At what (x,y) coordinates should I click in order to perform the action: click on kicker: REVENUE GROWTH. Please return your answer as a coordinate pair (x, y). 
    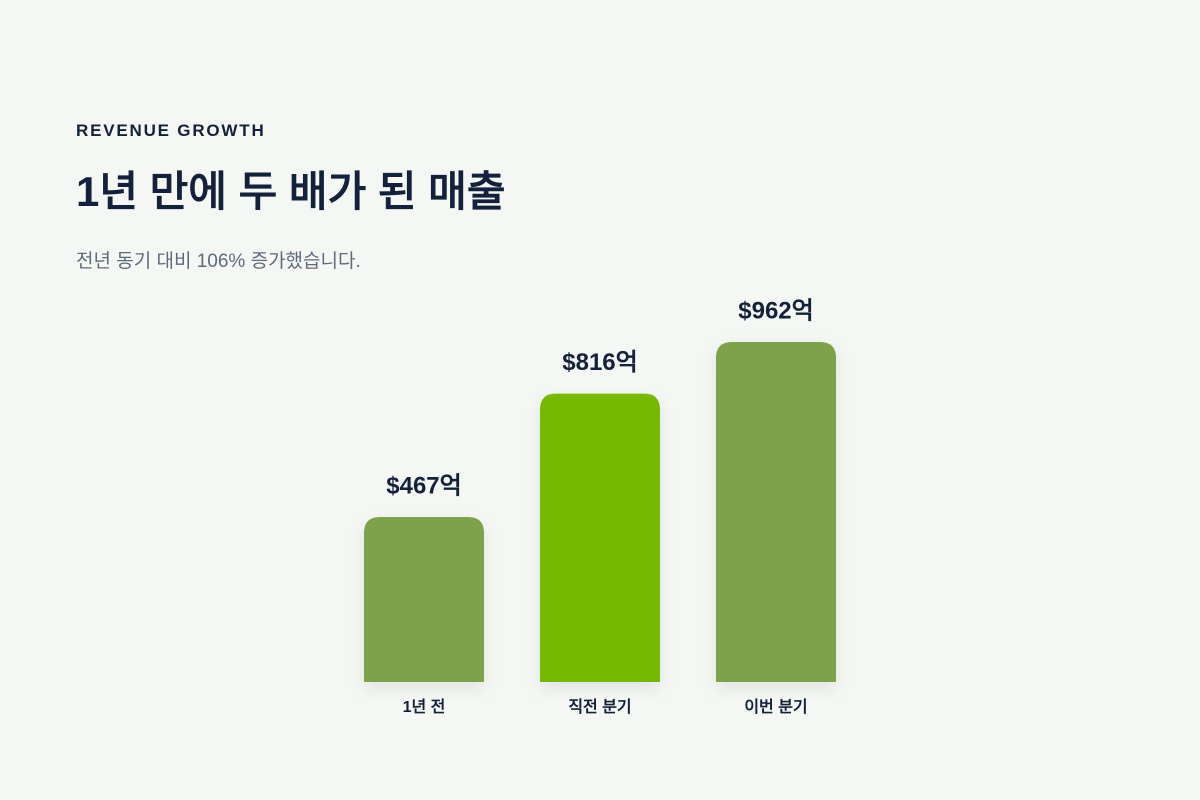
    Looking at the image, I should click on (171, 130).